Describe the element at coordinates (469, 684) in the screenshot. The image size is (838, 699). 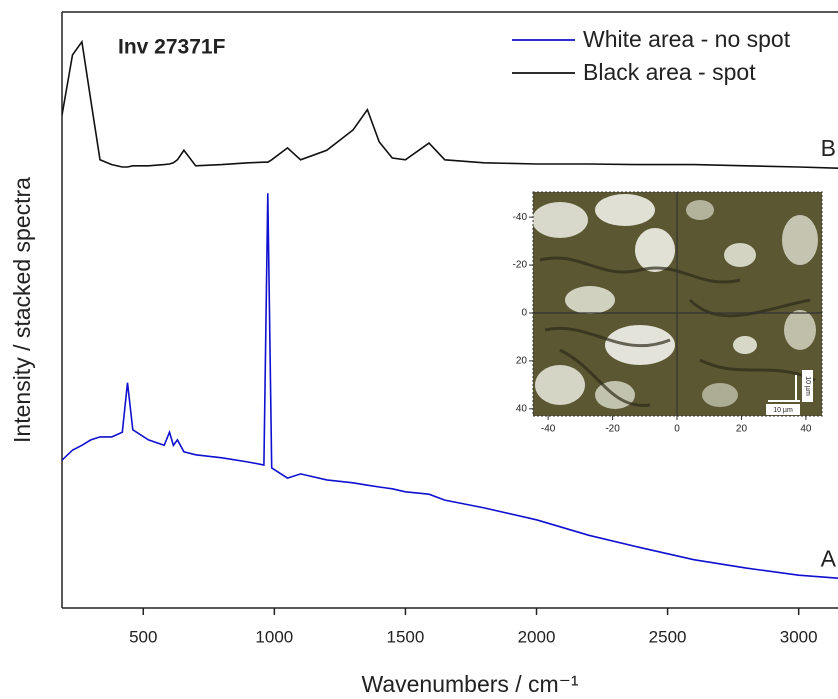
I see `x-axis-label: Wavenumbers / cm⁻¹` at that location.